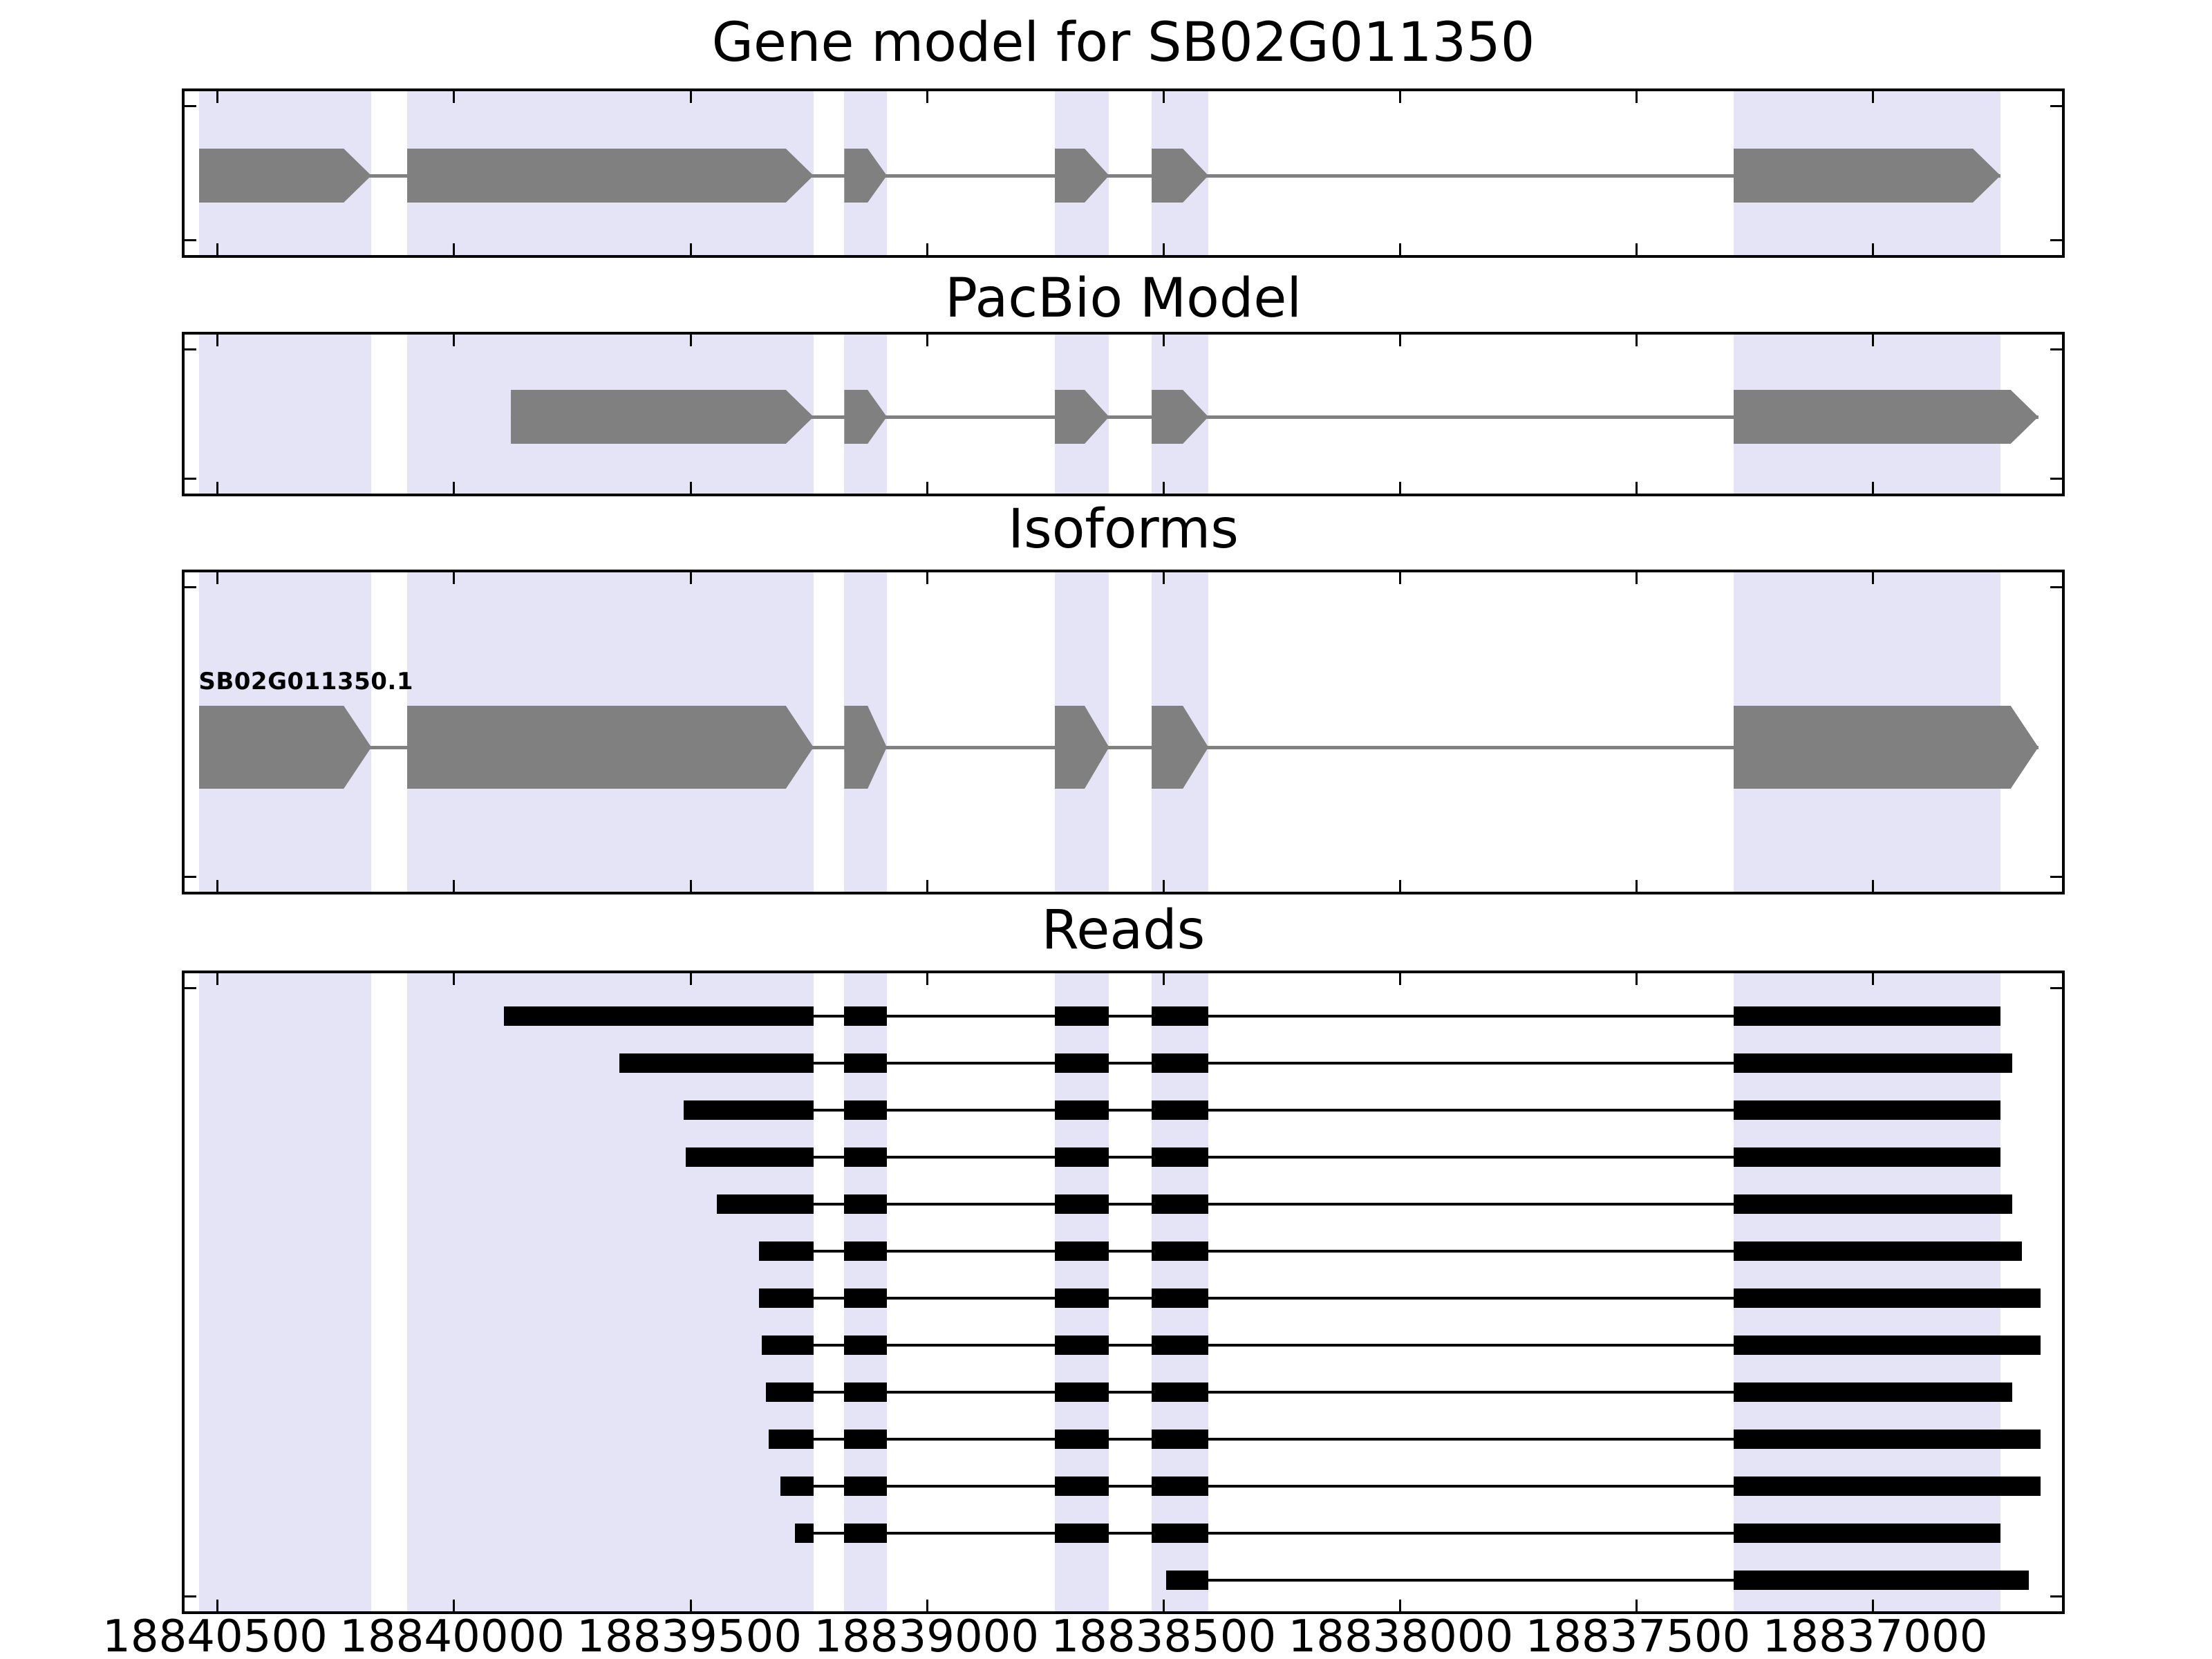  Describe the element at coordinates (285, 1292) in the screenshot. I see `highlight-band` at that location.